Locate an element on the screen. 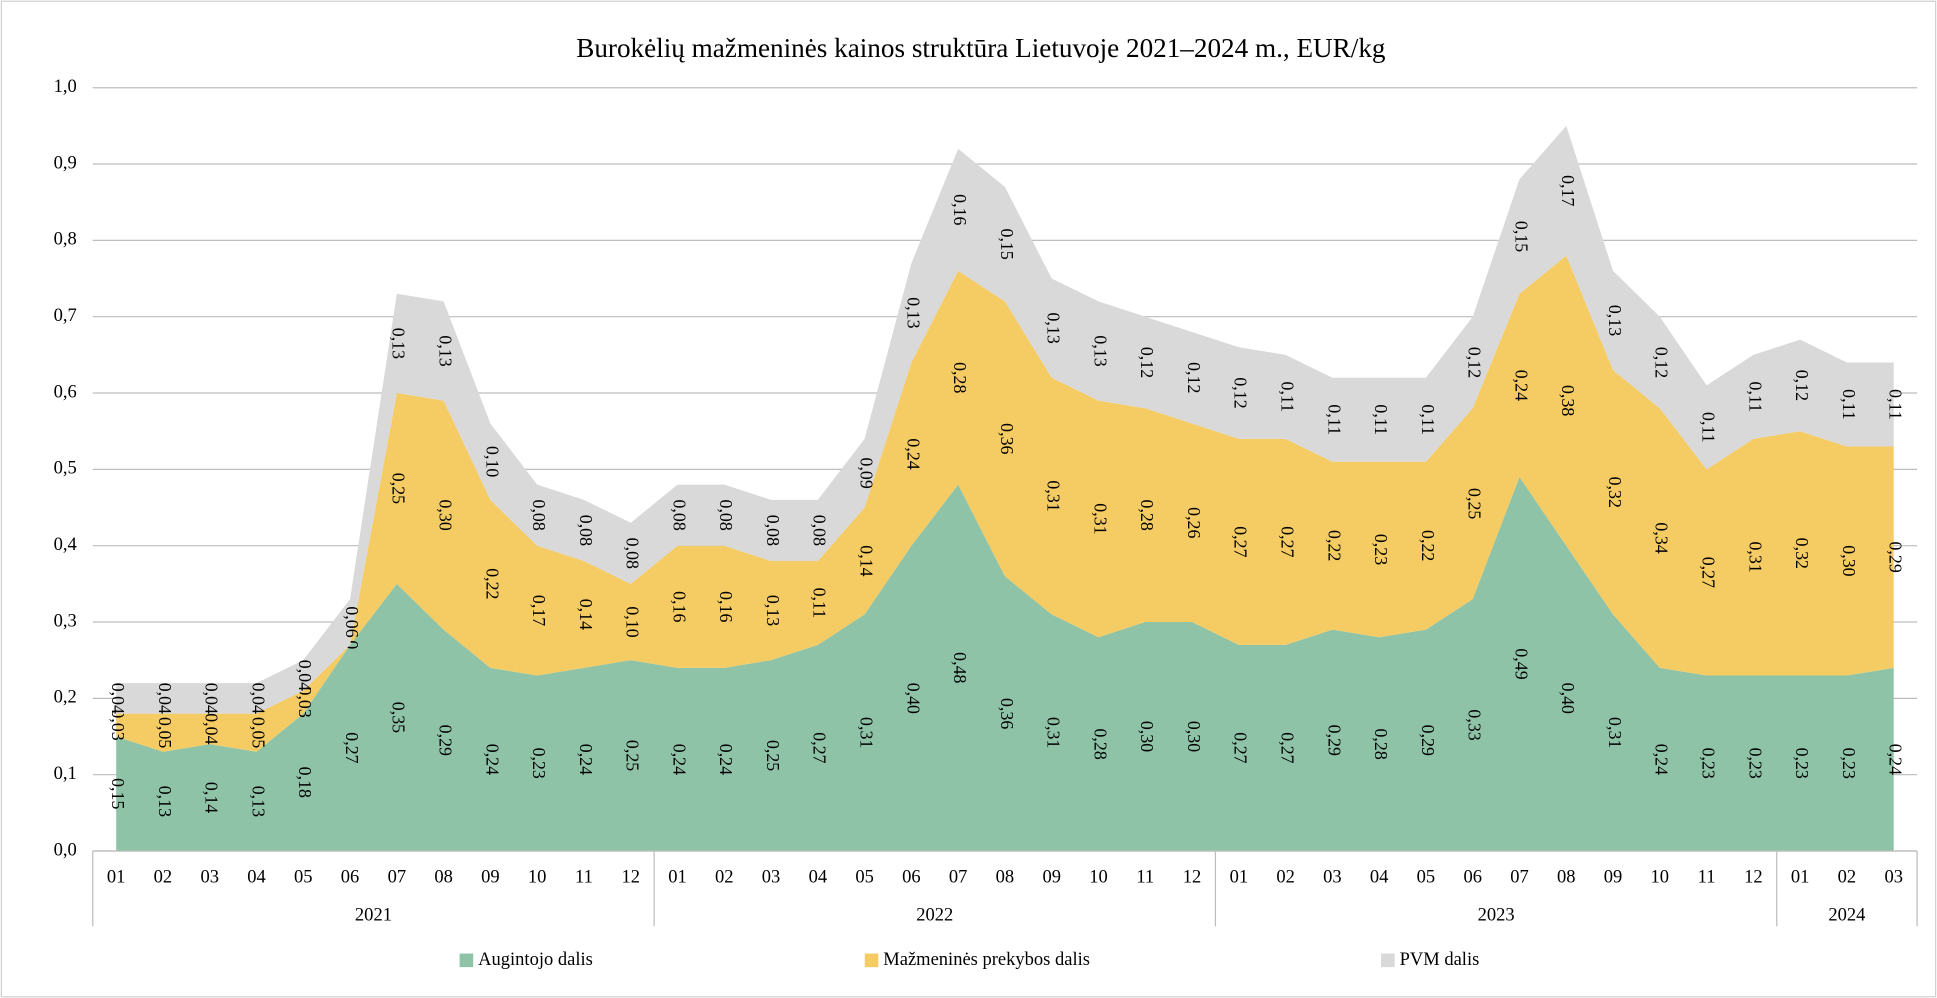  y-tick-label: 0,4 is located at coordinates (65, 544).